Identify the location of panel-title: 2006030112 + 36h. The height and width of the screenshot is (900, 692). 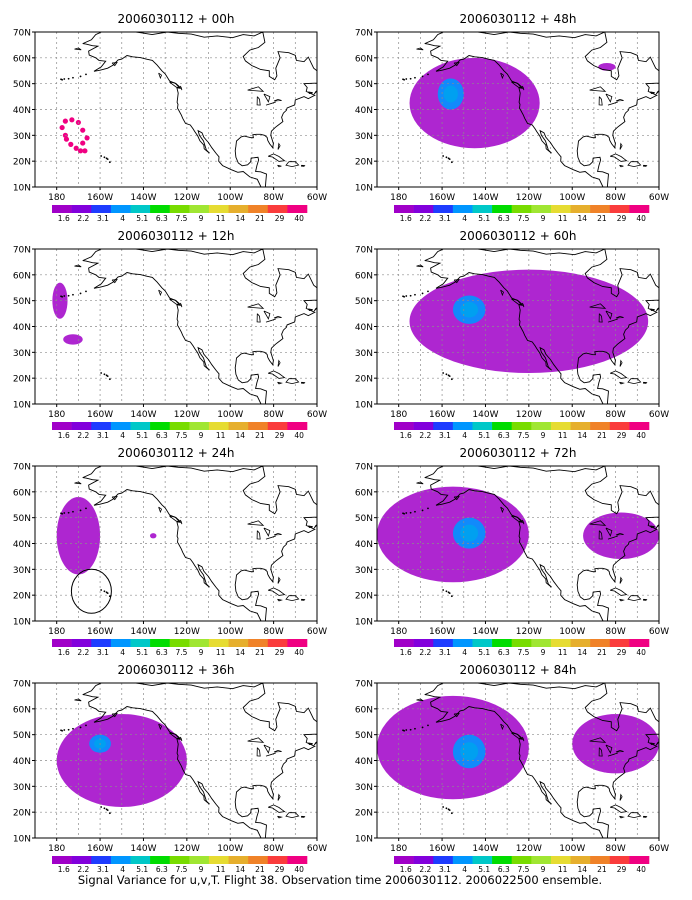
(176, 670).